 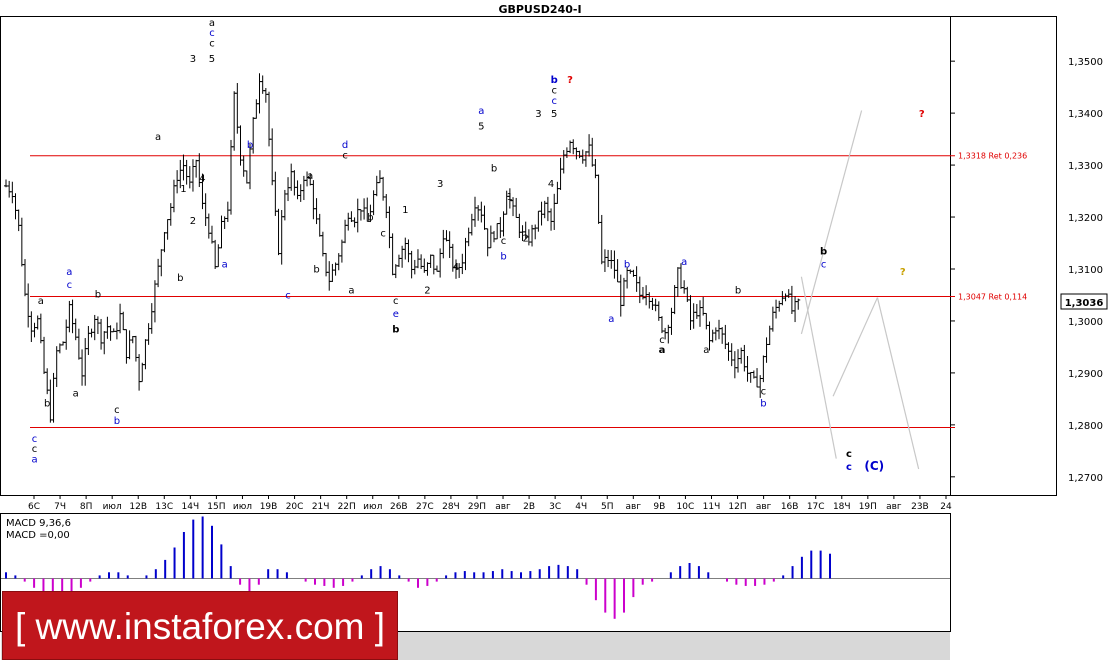 I want to click on y-tick-label: 1,2900, so click(x=1085, y=374).